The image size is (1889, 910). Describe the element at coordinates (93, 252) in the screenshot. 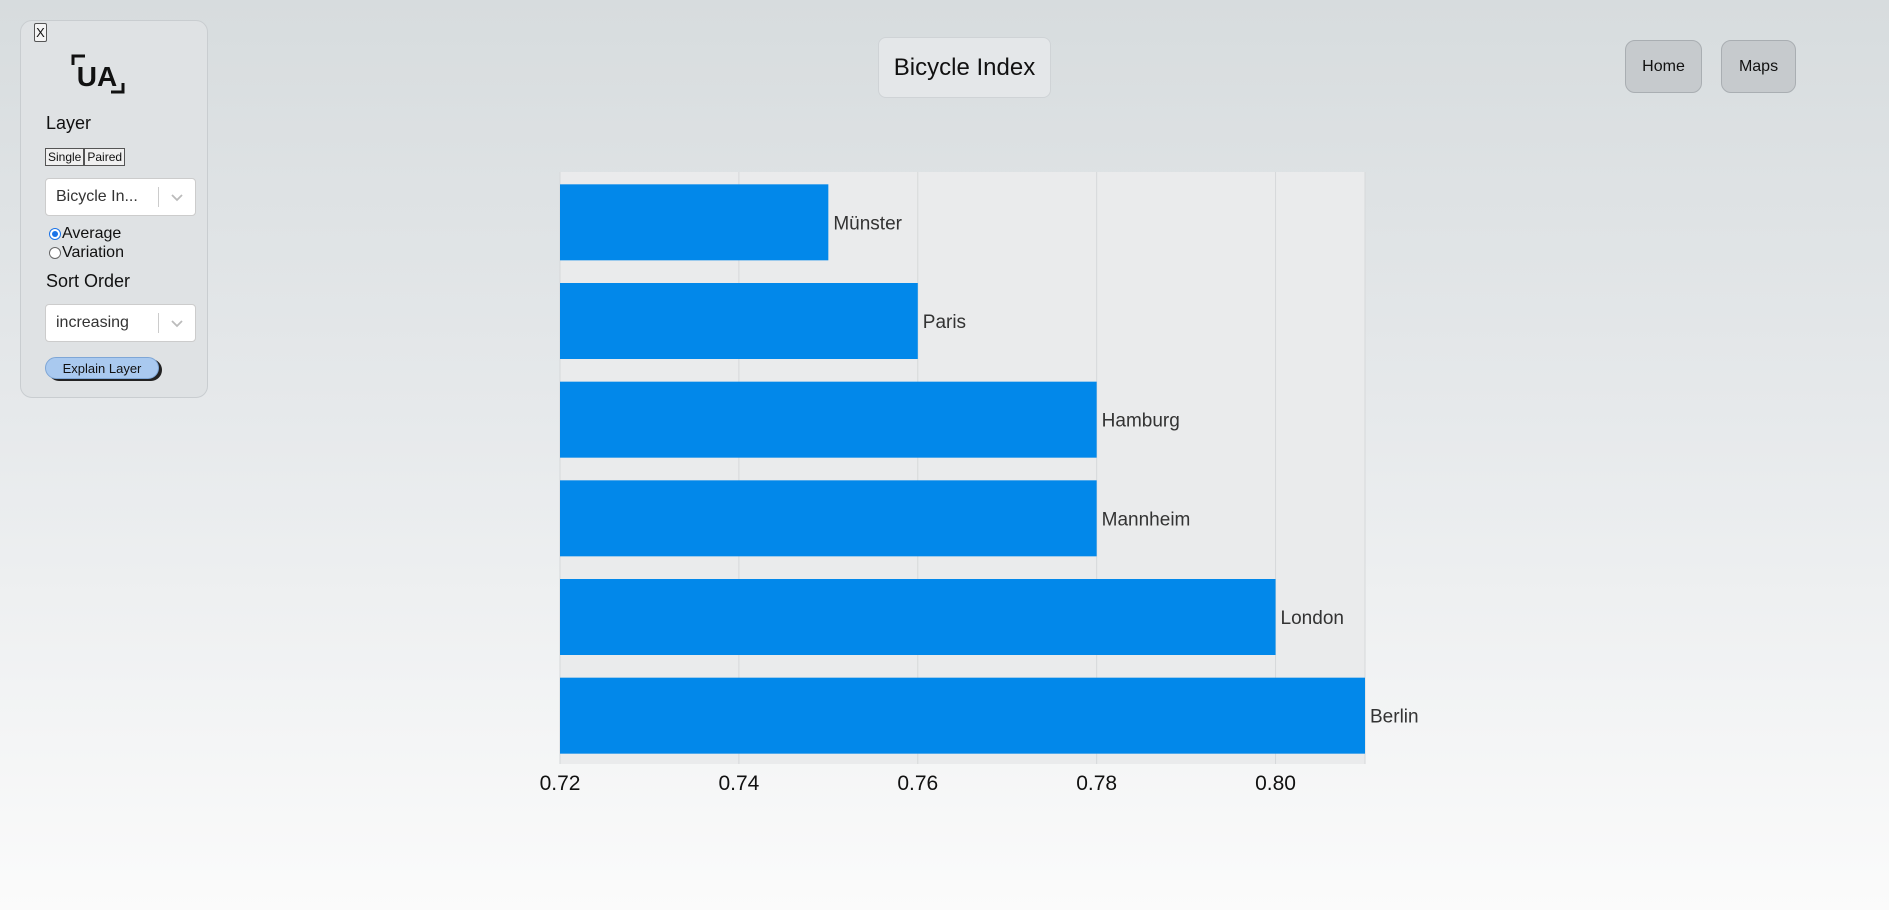

I see `variation-radio-label: Variation` at that location.